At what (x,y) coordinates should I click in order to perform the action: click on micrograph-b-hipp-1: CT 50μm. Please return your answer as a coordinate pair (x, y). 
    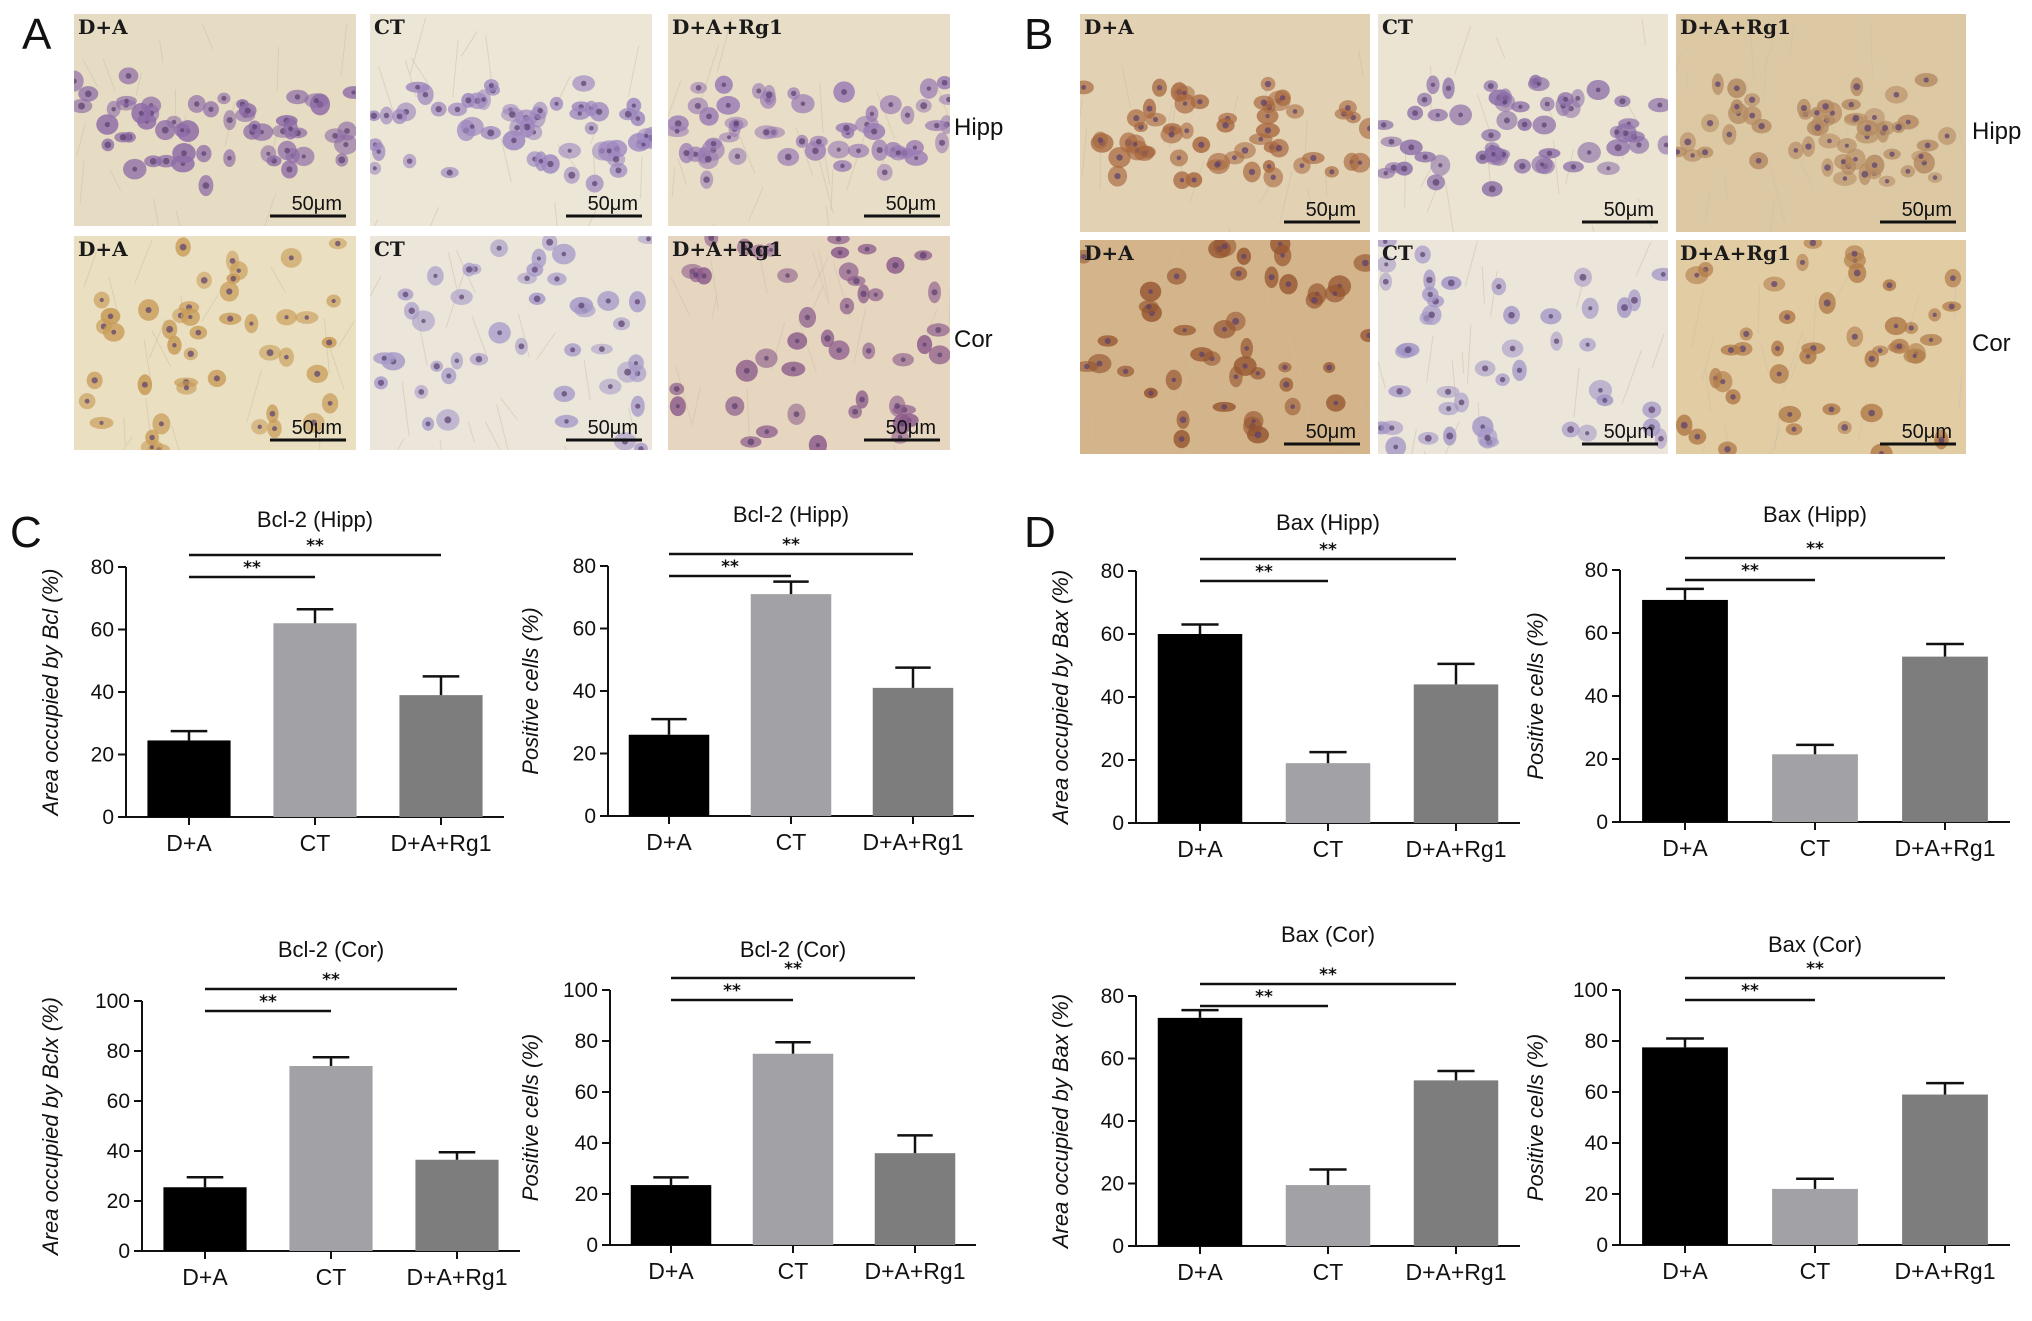
    Looking at the image, I should click on (1523, 123).